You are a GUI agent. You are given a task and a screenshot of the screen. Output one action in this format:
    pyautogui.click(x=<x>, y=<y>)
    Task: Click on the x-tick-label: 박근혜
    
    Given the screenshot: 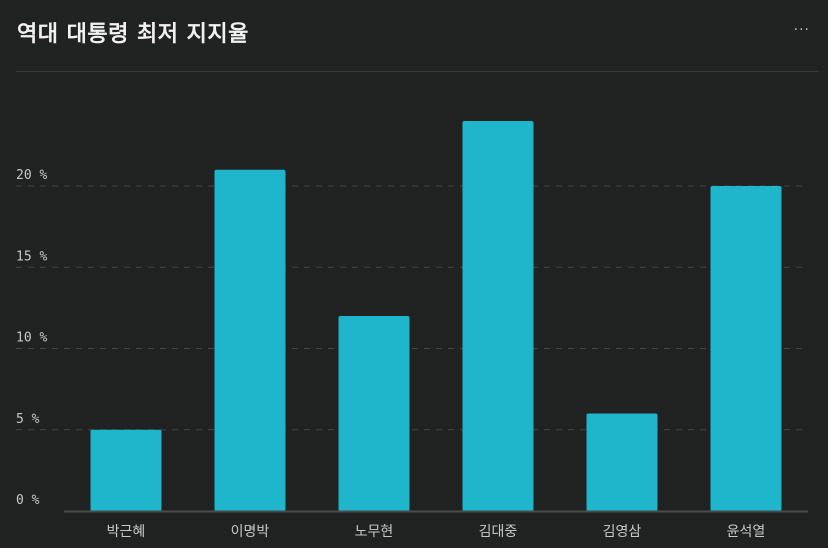 What is the action you would take?
    pyautogui.click(x=126, y=532)
    